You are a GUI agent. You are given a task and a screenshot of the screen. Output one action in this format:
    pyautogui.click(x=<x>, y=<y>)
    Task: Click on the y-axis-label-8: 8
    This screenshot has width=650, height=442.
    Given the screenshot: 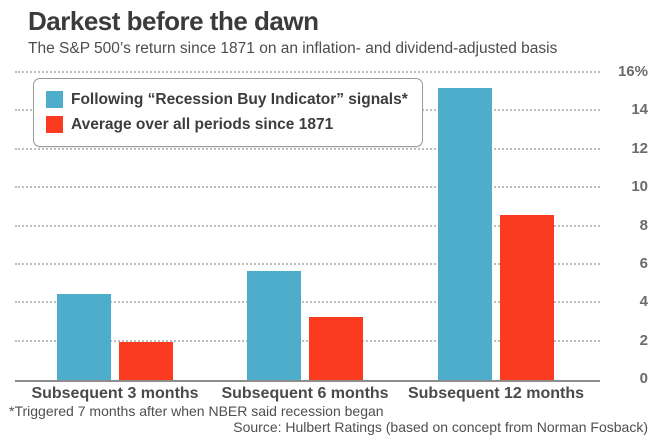 What is the action you would take?
    pyautogui.click(x=643, y=225)
    